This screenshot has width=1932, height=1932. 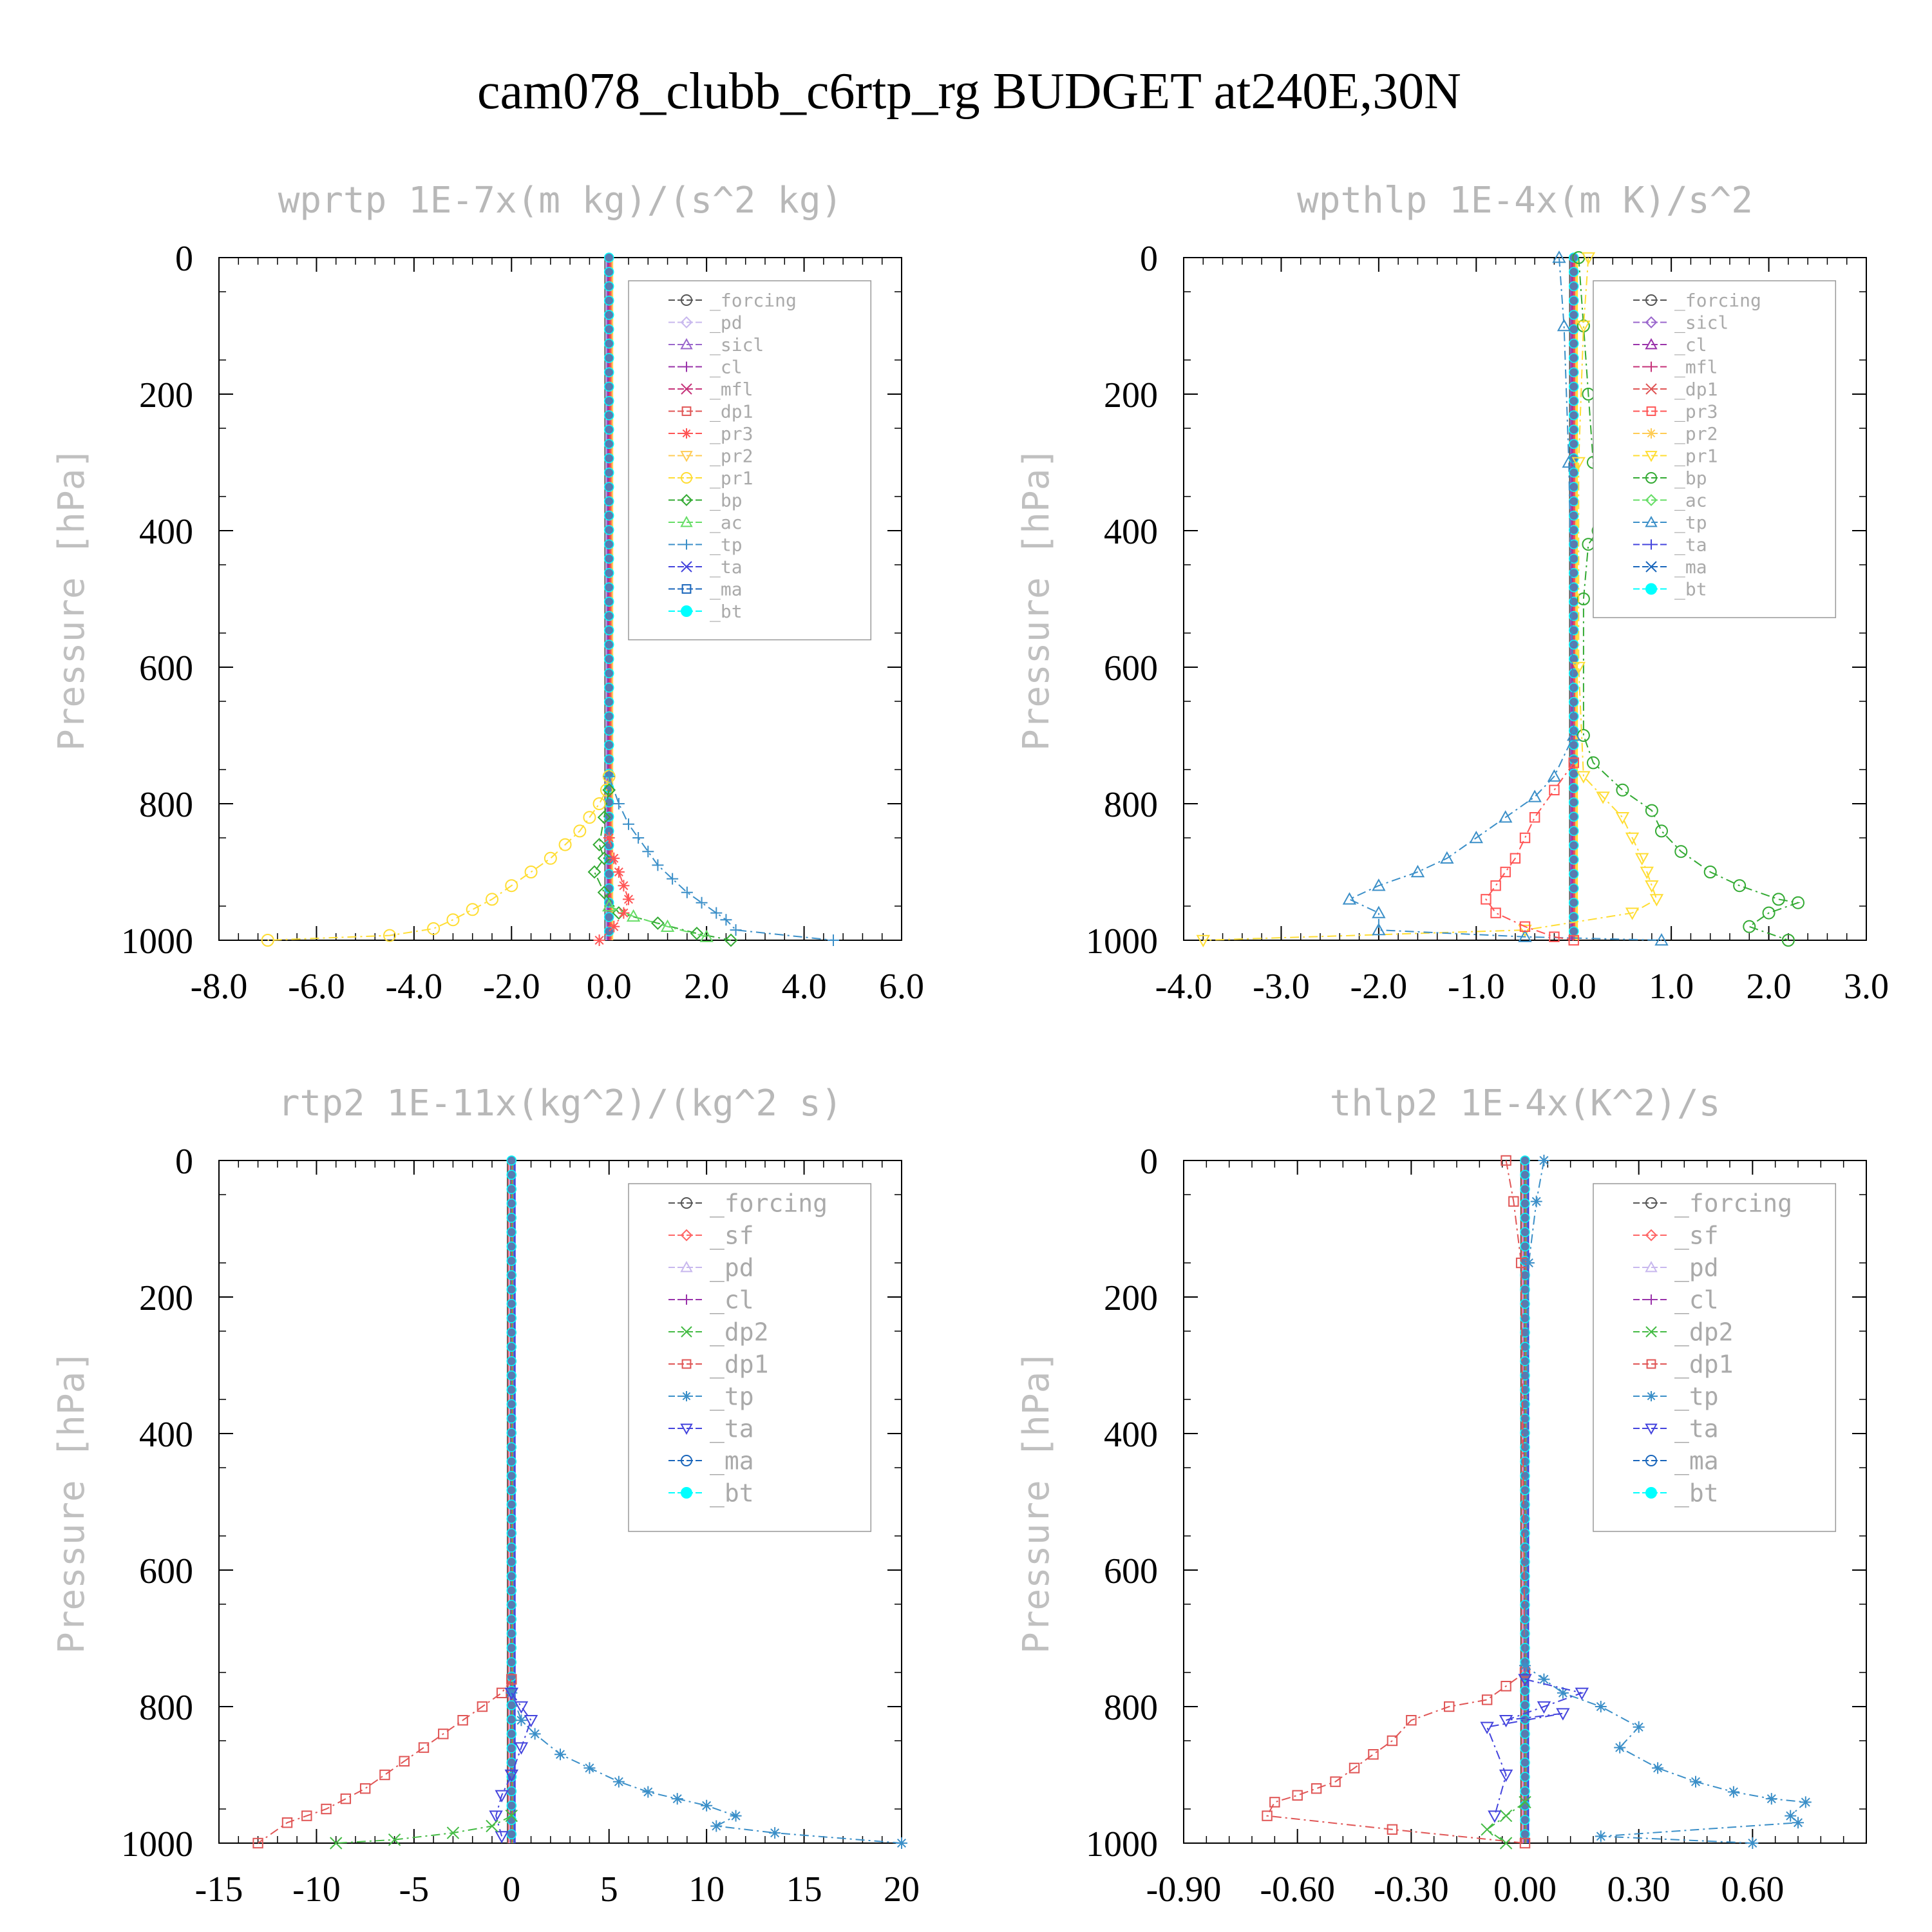 I want to click on x-tick-label: -6.0, so click(x=317, y=987).